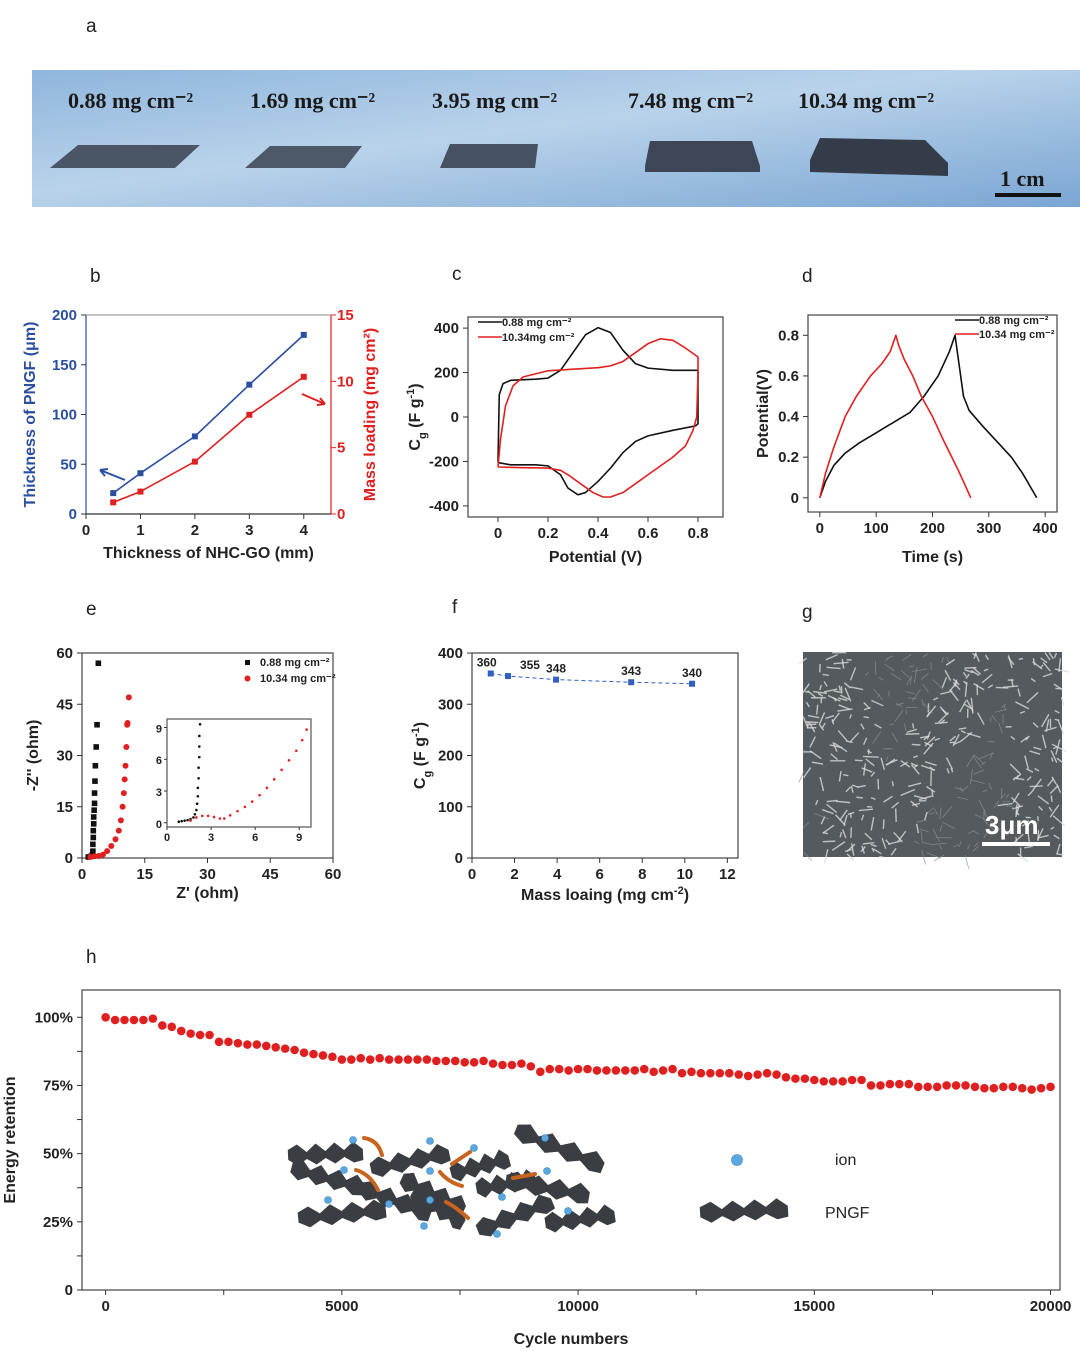 Image resolution: width=1080 pixels, height=1351 pixels. What do you see at coordinates (1051, 1306) in the screenshot?
I see `x-tick-label: 20000` at bounding box center [1051, 1306].